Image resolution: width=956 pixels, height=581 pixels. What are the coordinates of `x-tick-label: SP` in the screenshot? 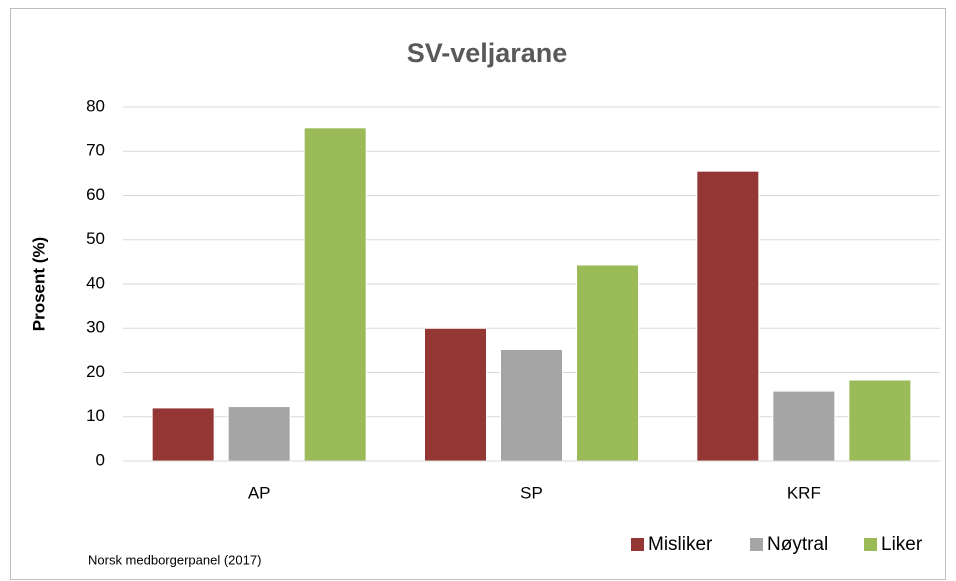 It's located at (531, 492).